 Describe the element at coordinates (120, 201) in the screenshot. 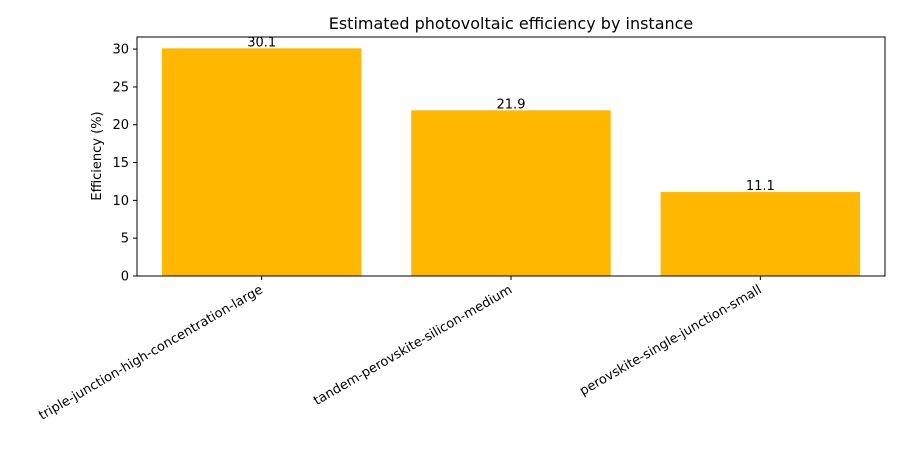

I see `y-tick-label-2: 10` at that location.